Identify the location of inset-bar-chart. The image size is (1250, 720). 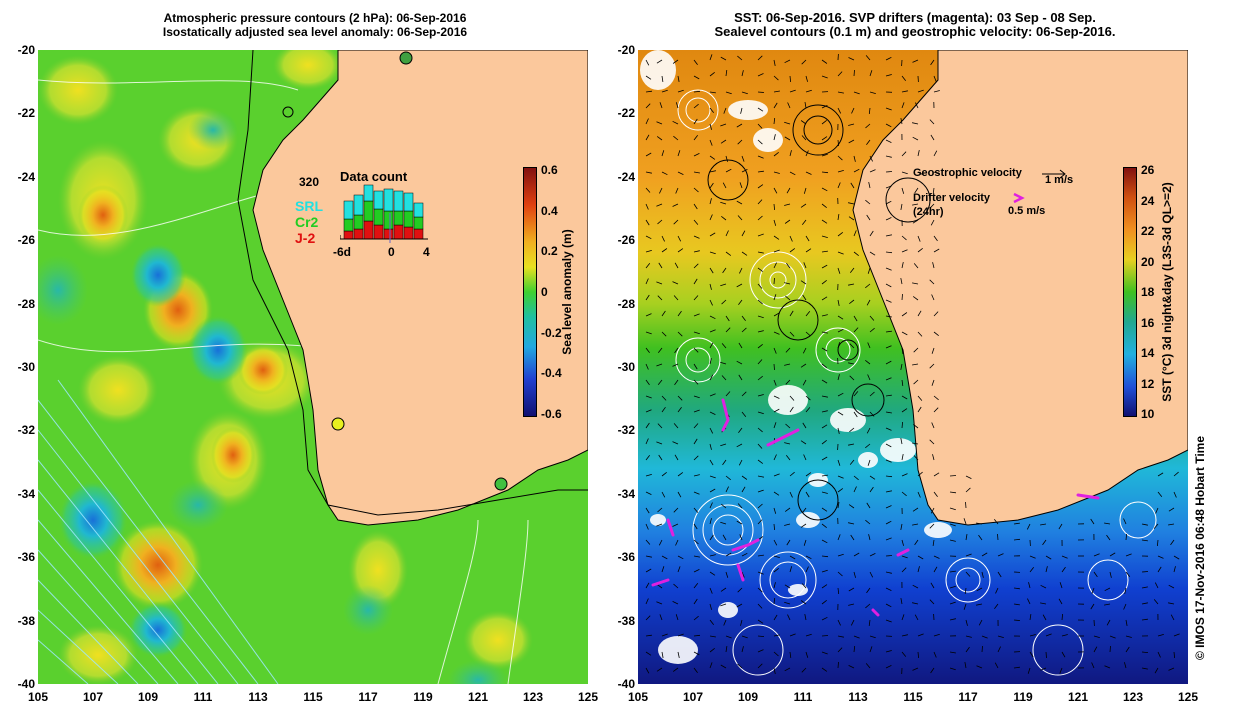
(384, 213).